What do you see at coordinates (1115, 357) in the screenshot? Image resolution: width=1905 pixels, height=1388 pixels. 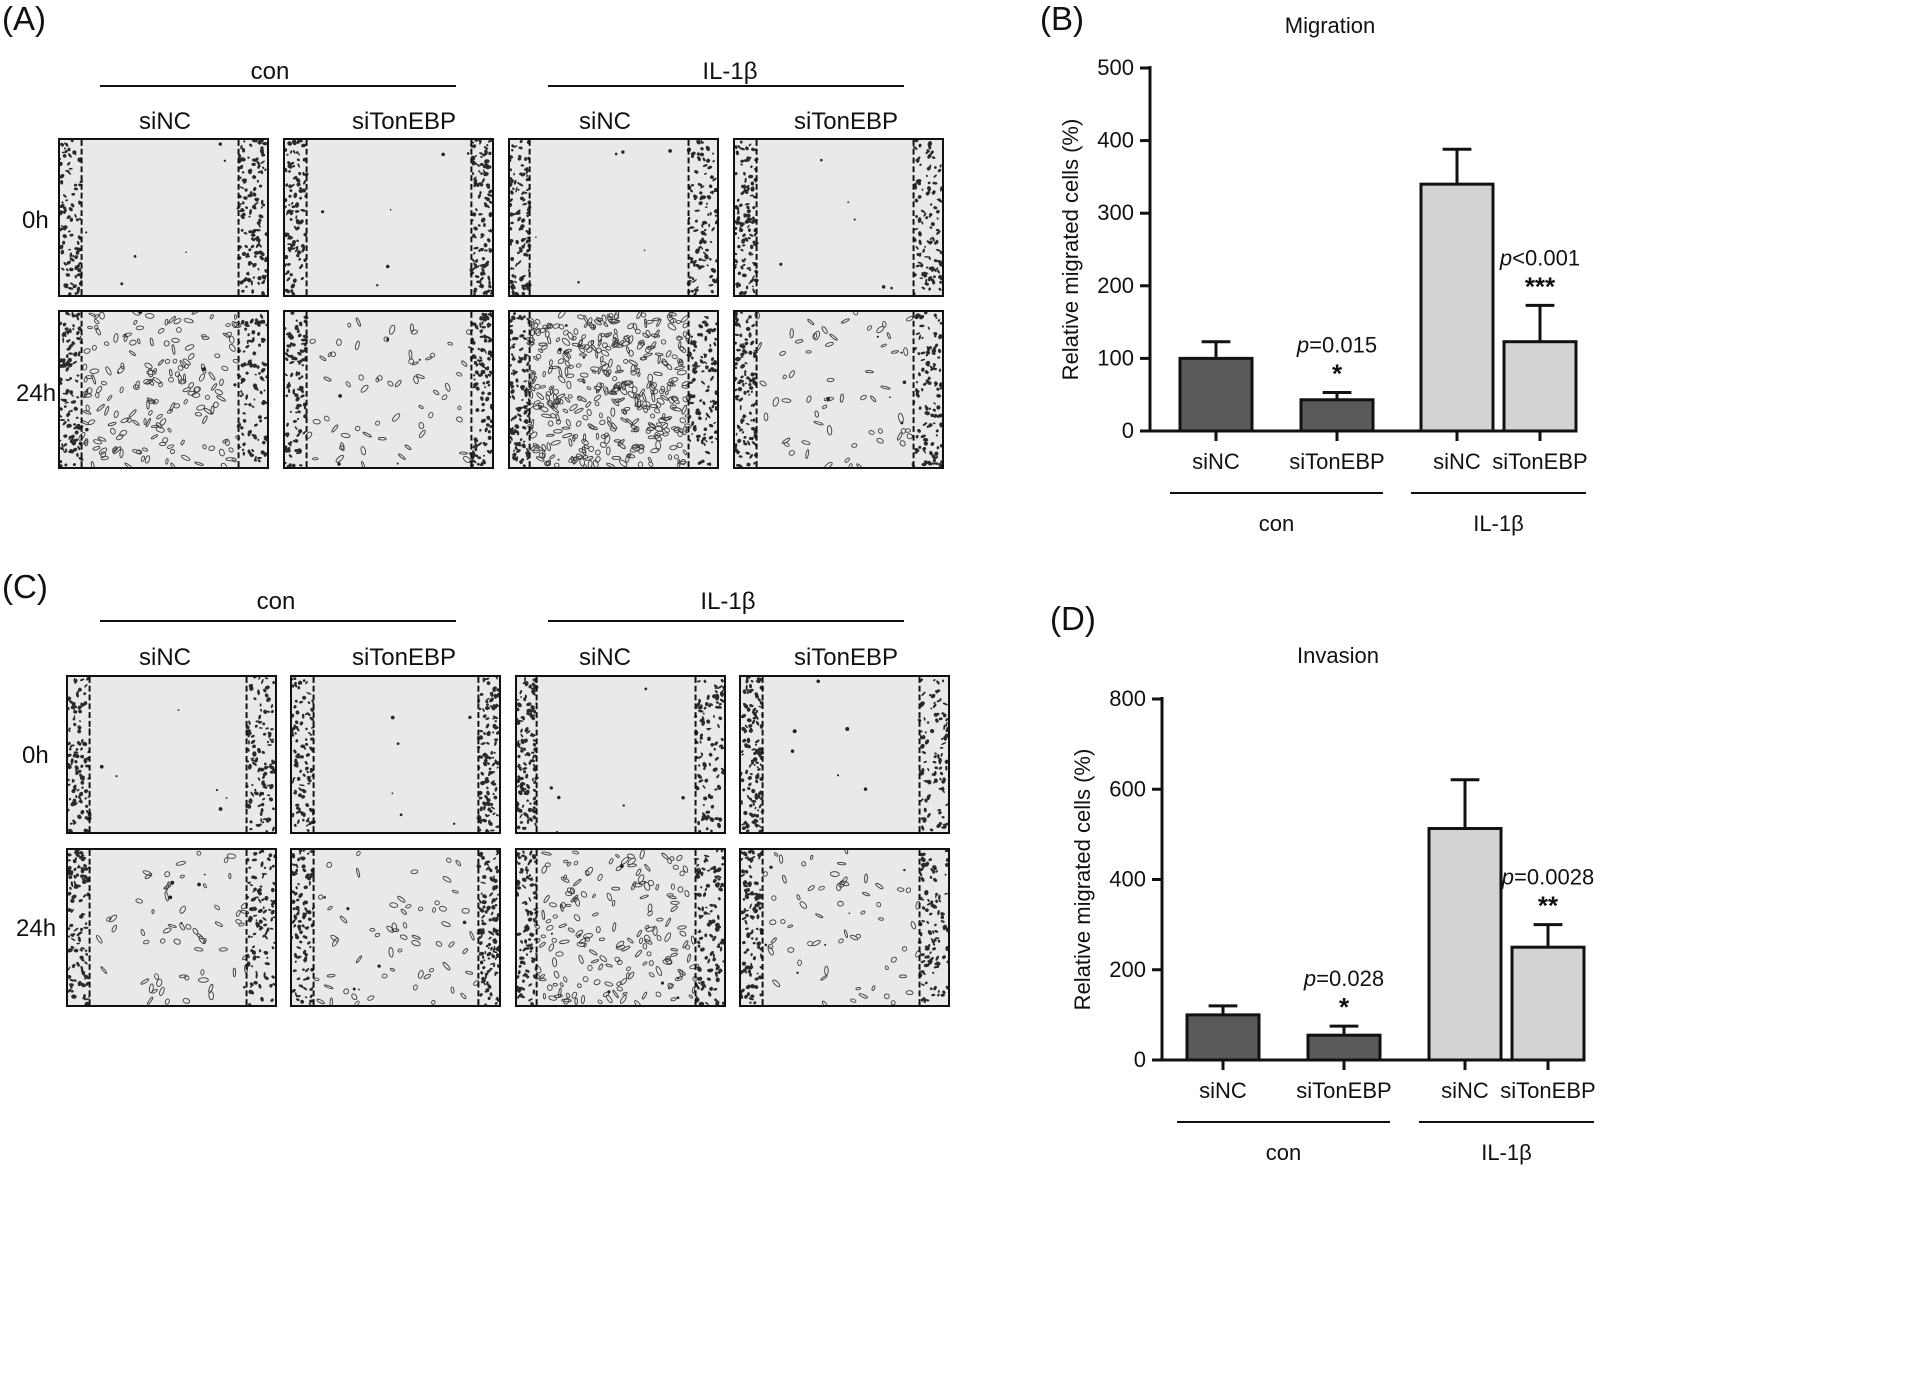 I see `y-tick-label: 100` at bounding box center [1115, 357].